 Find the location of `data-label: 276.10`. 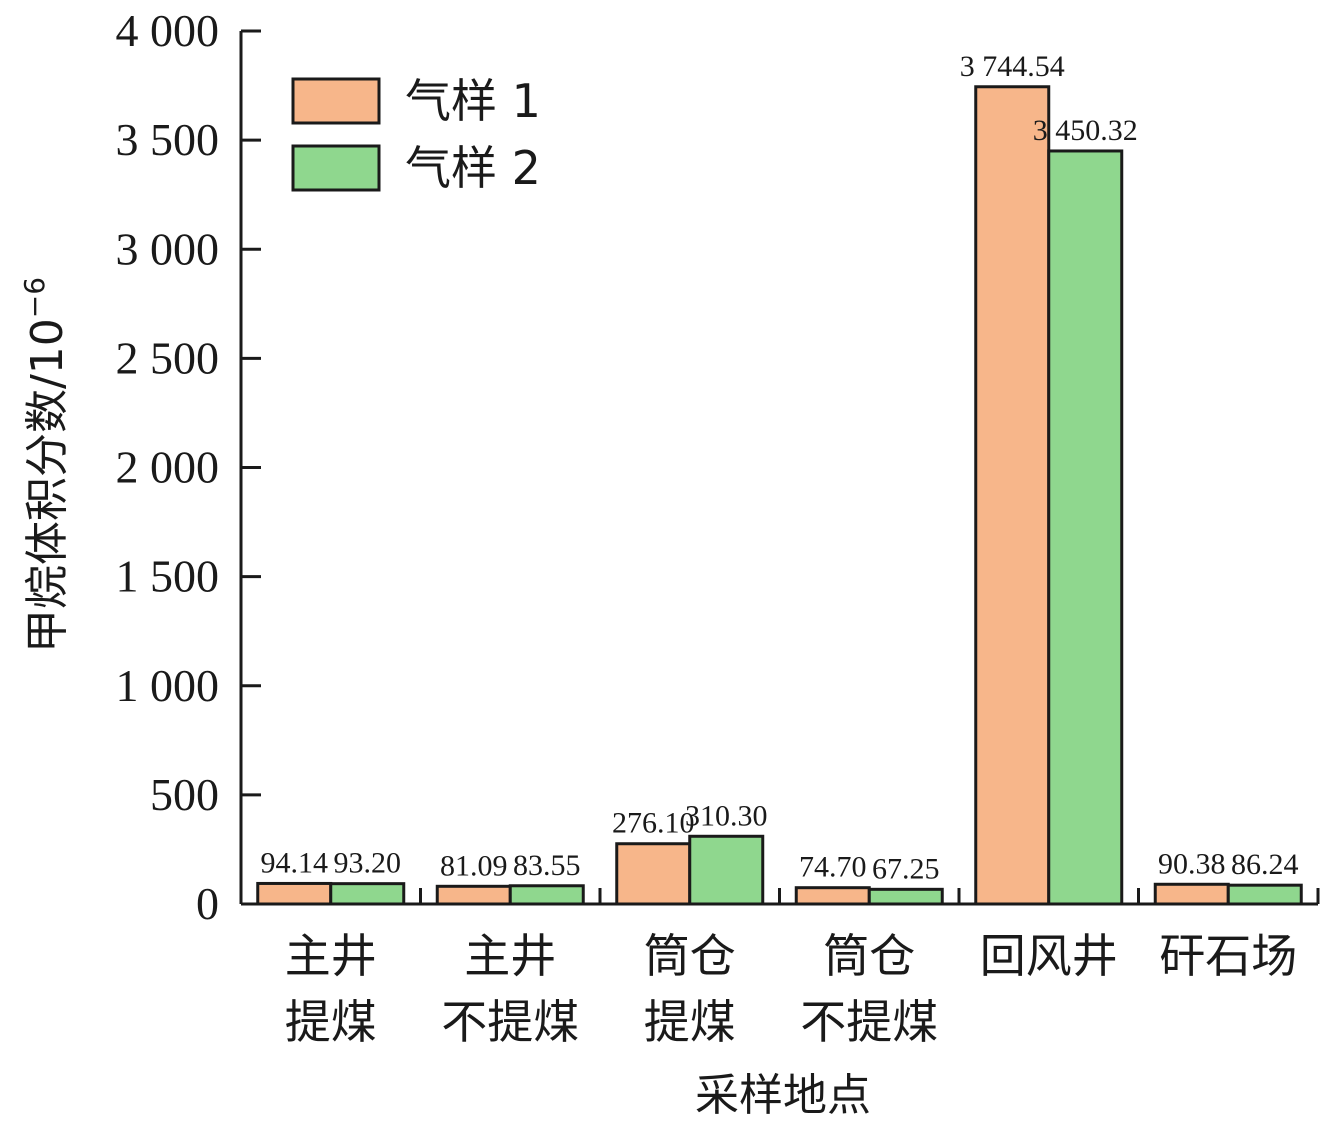

data-label: 276.10 is located at coordinates (653, 823).